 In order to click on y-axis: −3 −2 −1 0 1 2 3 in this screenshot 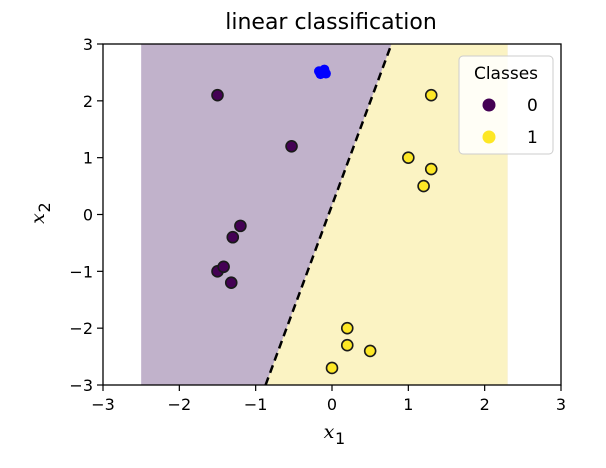, I will do `click(86, 215)`.